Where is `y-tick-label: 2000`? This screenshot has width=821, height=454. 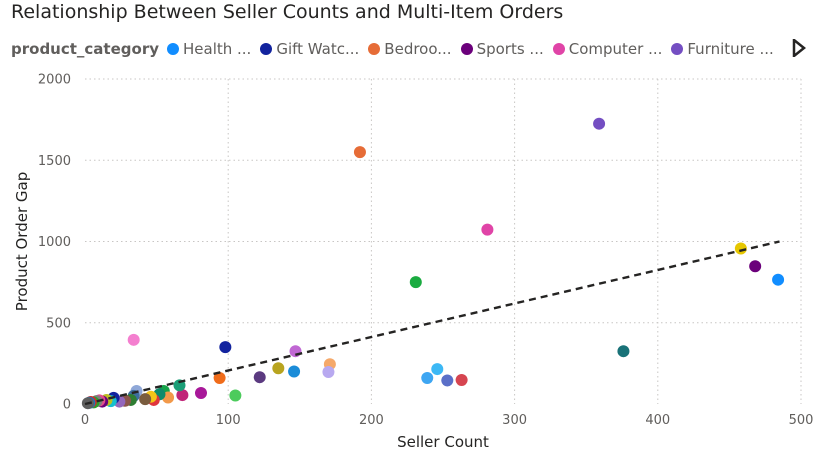
y-tick-label: 2000 is located at coordinates (54, 80).